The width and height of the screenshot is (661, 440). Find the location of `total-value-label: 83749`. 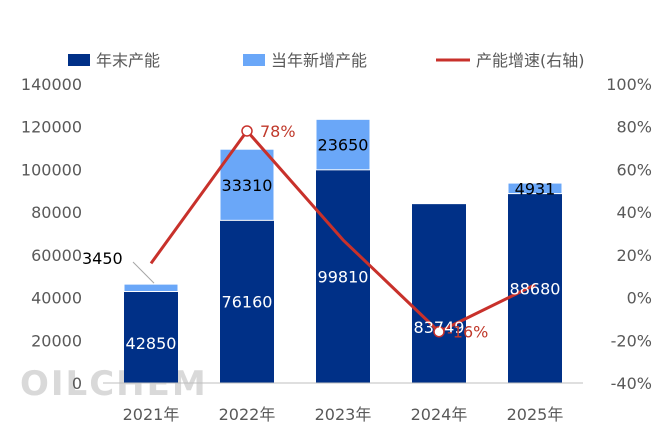

total-value-label: 83749 is located at coordinates (439, 327).